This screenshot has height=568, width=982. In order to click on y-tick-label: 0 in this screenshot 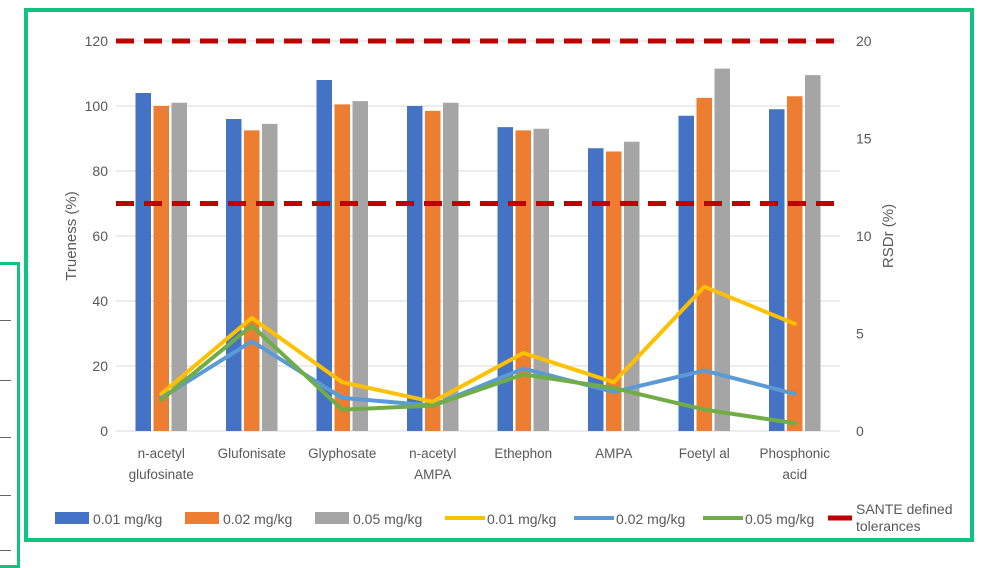, I will do `click(104, 431)`.